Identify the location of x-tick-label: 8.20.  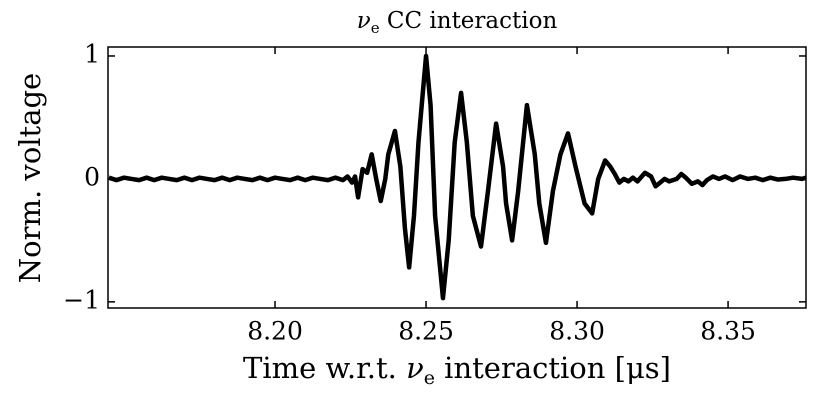
(275, 331).